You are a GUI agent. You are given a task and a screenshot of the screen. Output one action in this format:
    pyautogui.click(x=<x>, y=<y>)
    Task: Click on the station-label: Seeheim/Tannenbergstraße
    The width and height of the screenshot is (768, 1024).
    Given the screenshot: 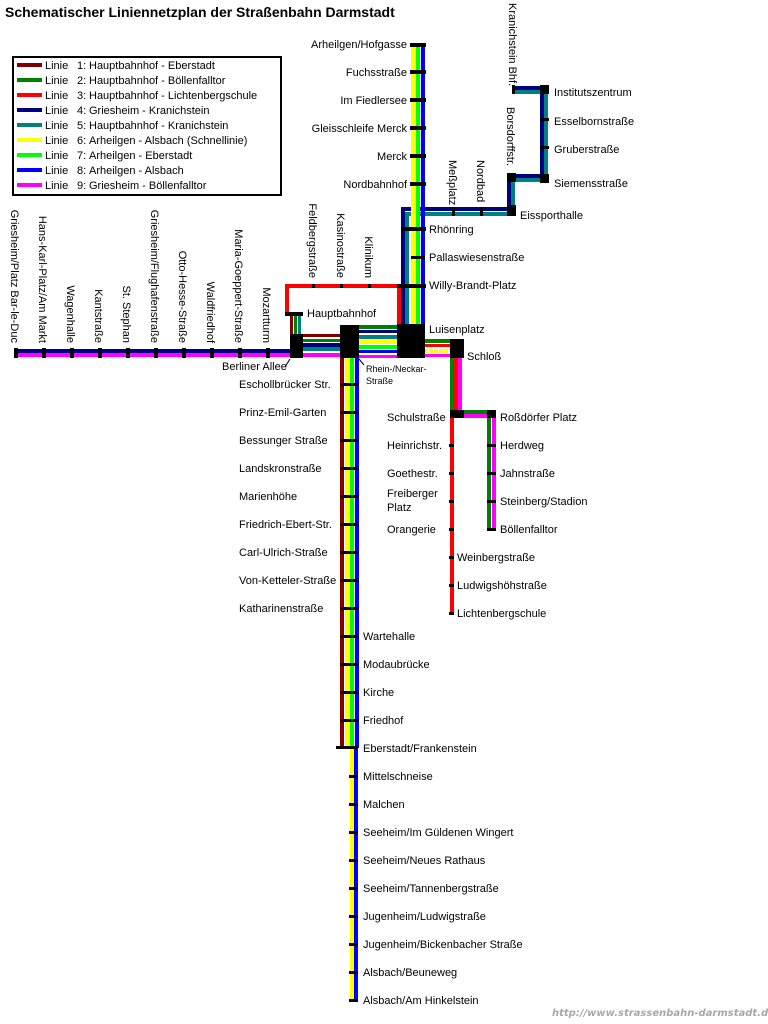 What is the action you would take?
    pyautogui.click(x=431, y=889)
    